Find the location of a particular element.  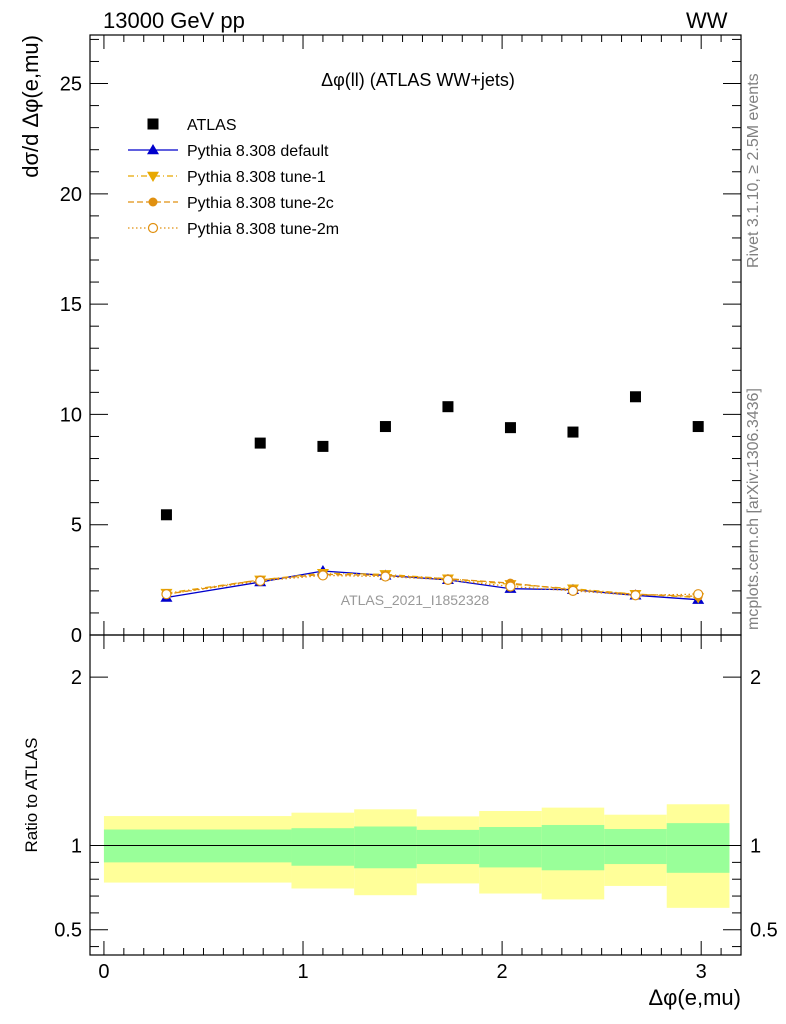

analysis-watermark: ATLAS_2021_I1852328 is located at coordinates (415, 600).